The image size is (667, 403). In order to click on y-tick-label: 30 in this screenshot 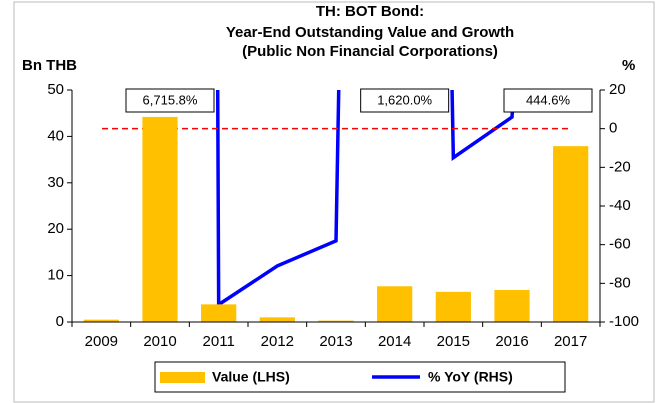, I will do `click(55, 182)`.